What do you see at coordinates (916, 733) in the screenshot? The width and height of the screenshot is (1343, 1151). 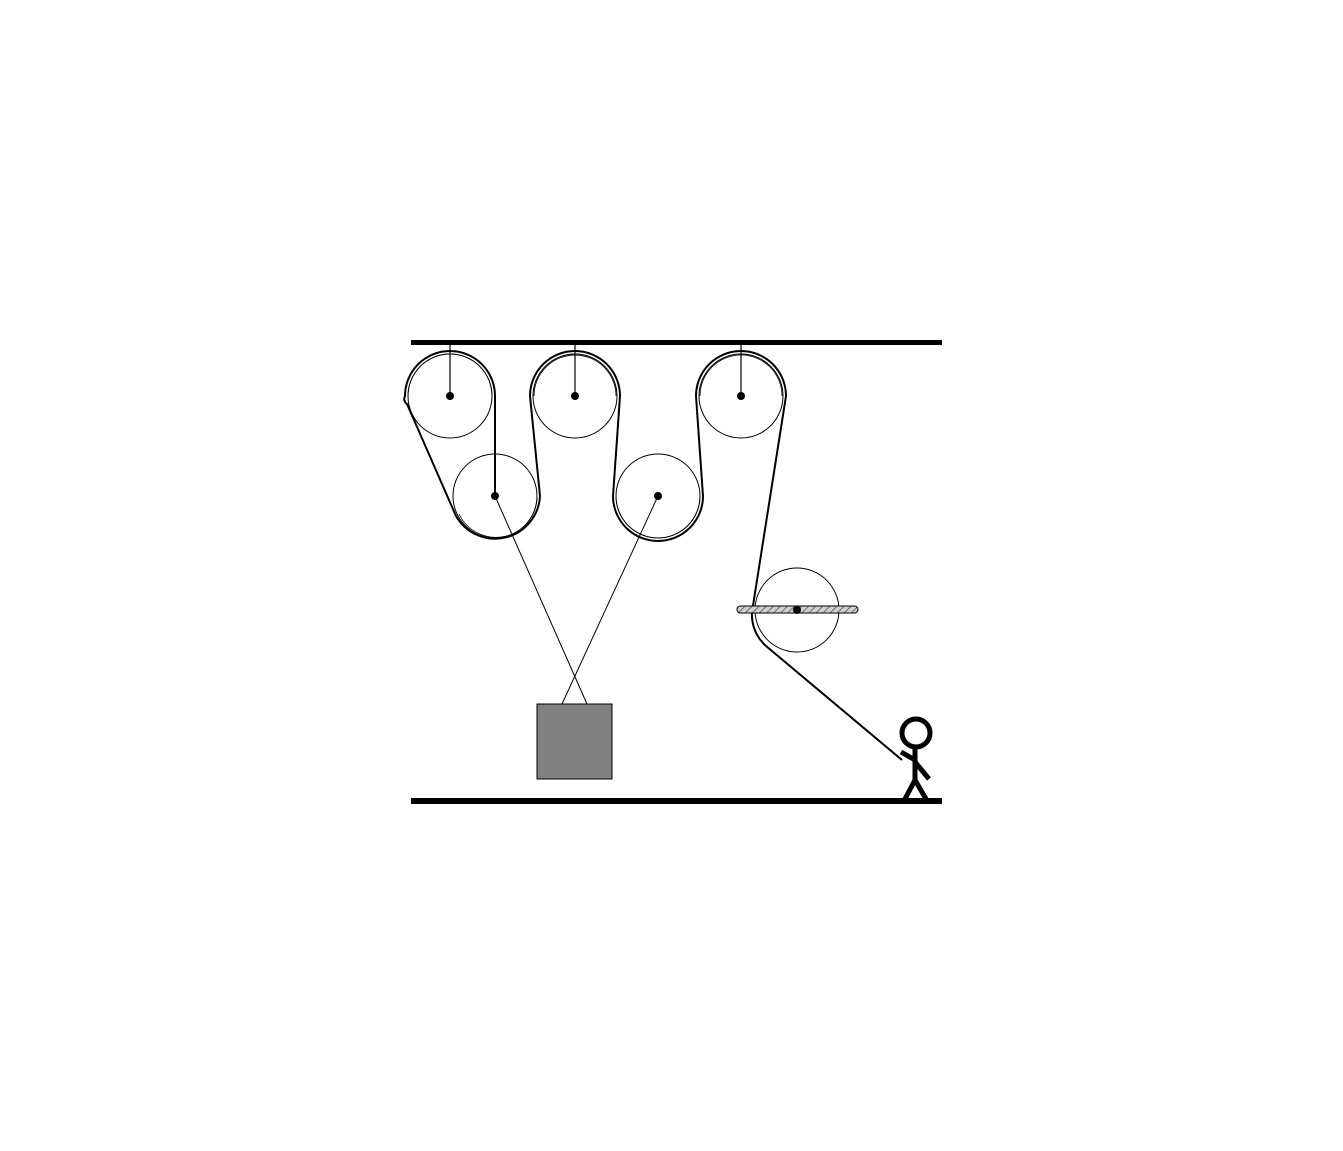 I see `person-head` at bounding box center [916, 733].